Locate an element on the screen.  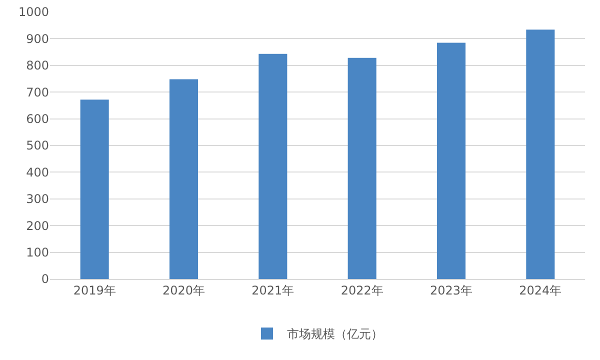
y-tick-label: 700 is located at coordinates (37, 92).